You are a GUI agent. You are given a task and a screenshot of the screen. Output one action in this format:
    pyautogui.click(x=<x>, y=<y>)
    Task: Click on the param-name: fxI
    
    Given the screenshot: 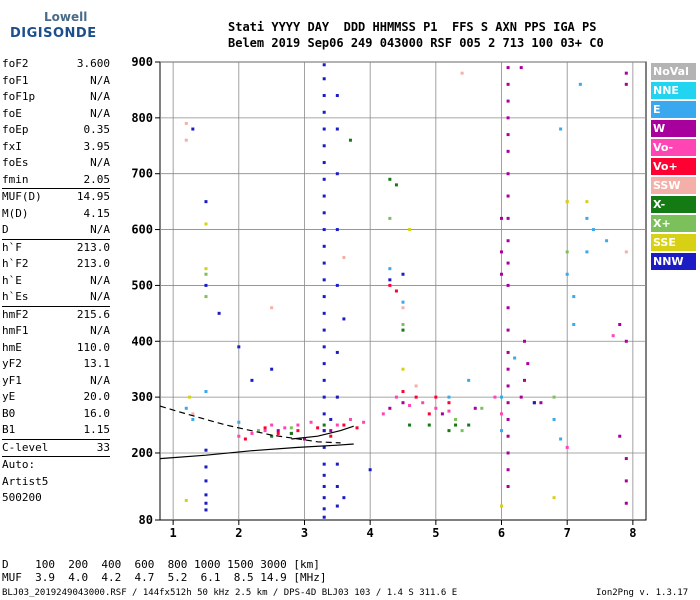 What is the action you would take?
    pyautogui.click(x=12, y=146)
    